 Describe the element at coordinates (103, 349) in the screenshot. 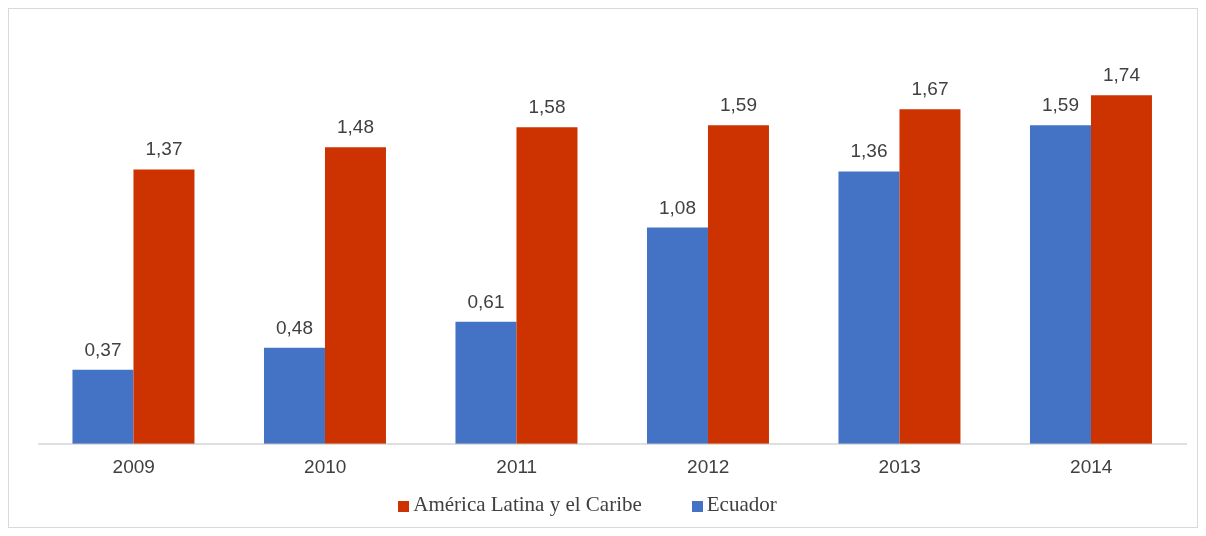

I see `data-label: 0,37` at that location.